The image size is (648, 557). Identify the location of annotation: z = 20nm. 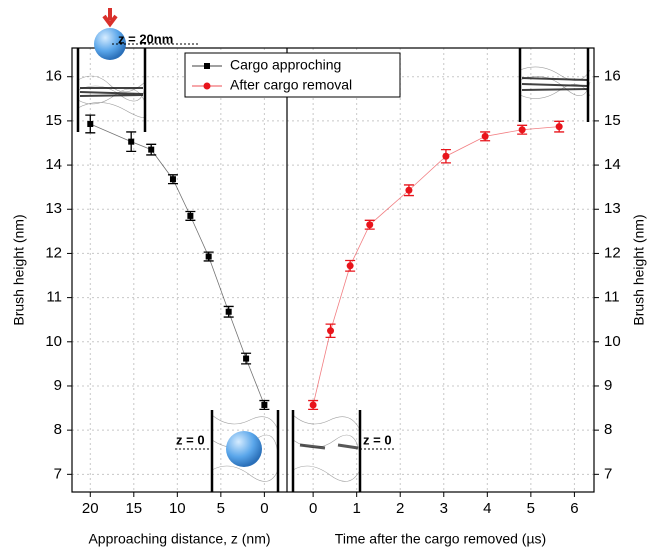
(145, 38).